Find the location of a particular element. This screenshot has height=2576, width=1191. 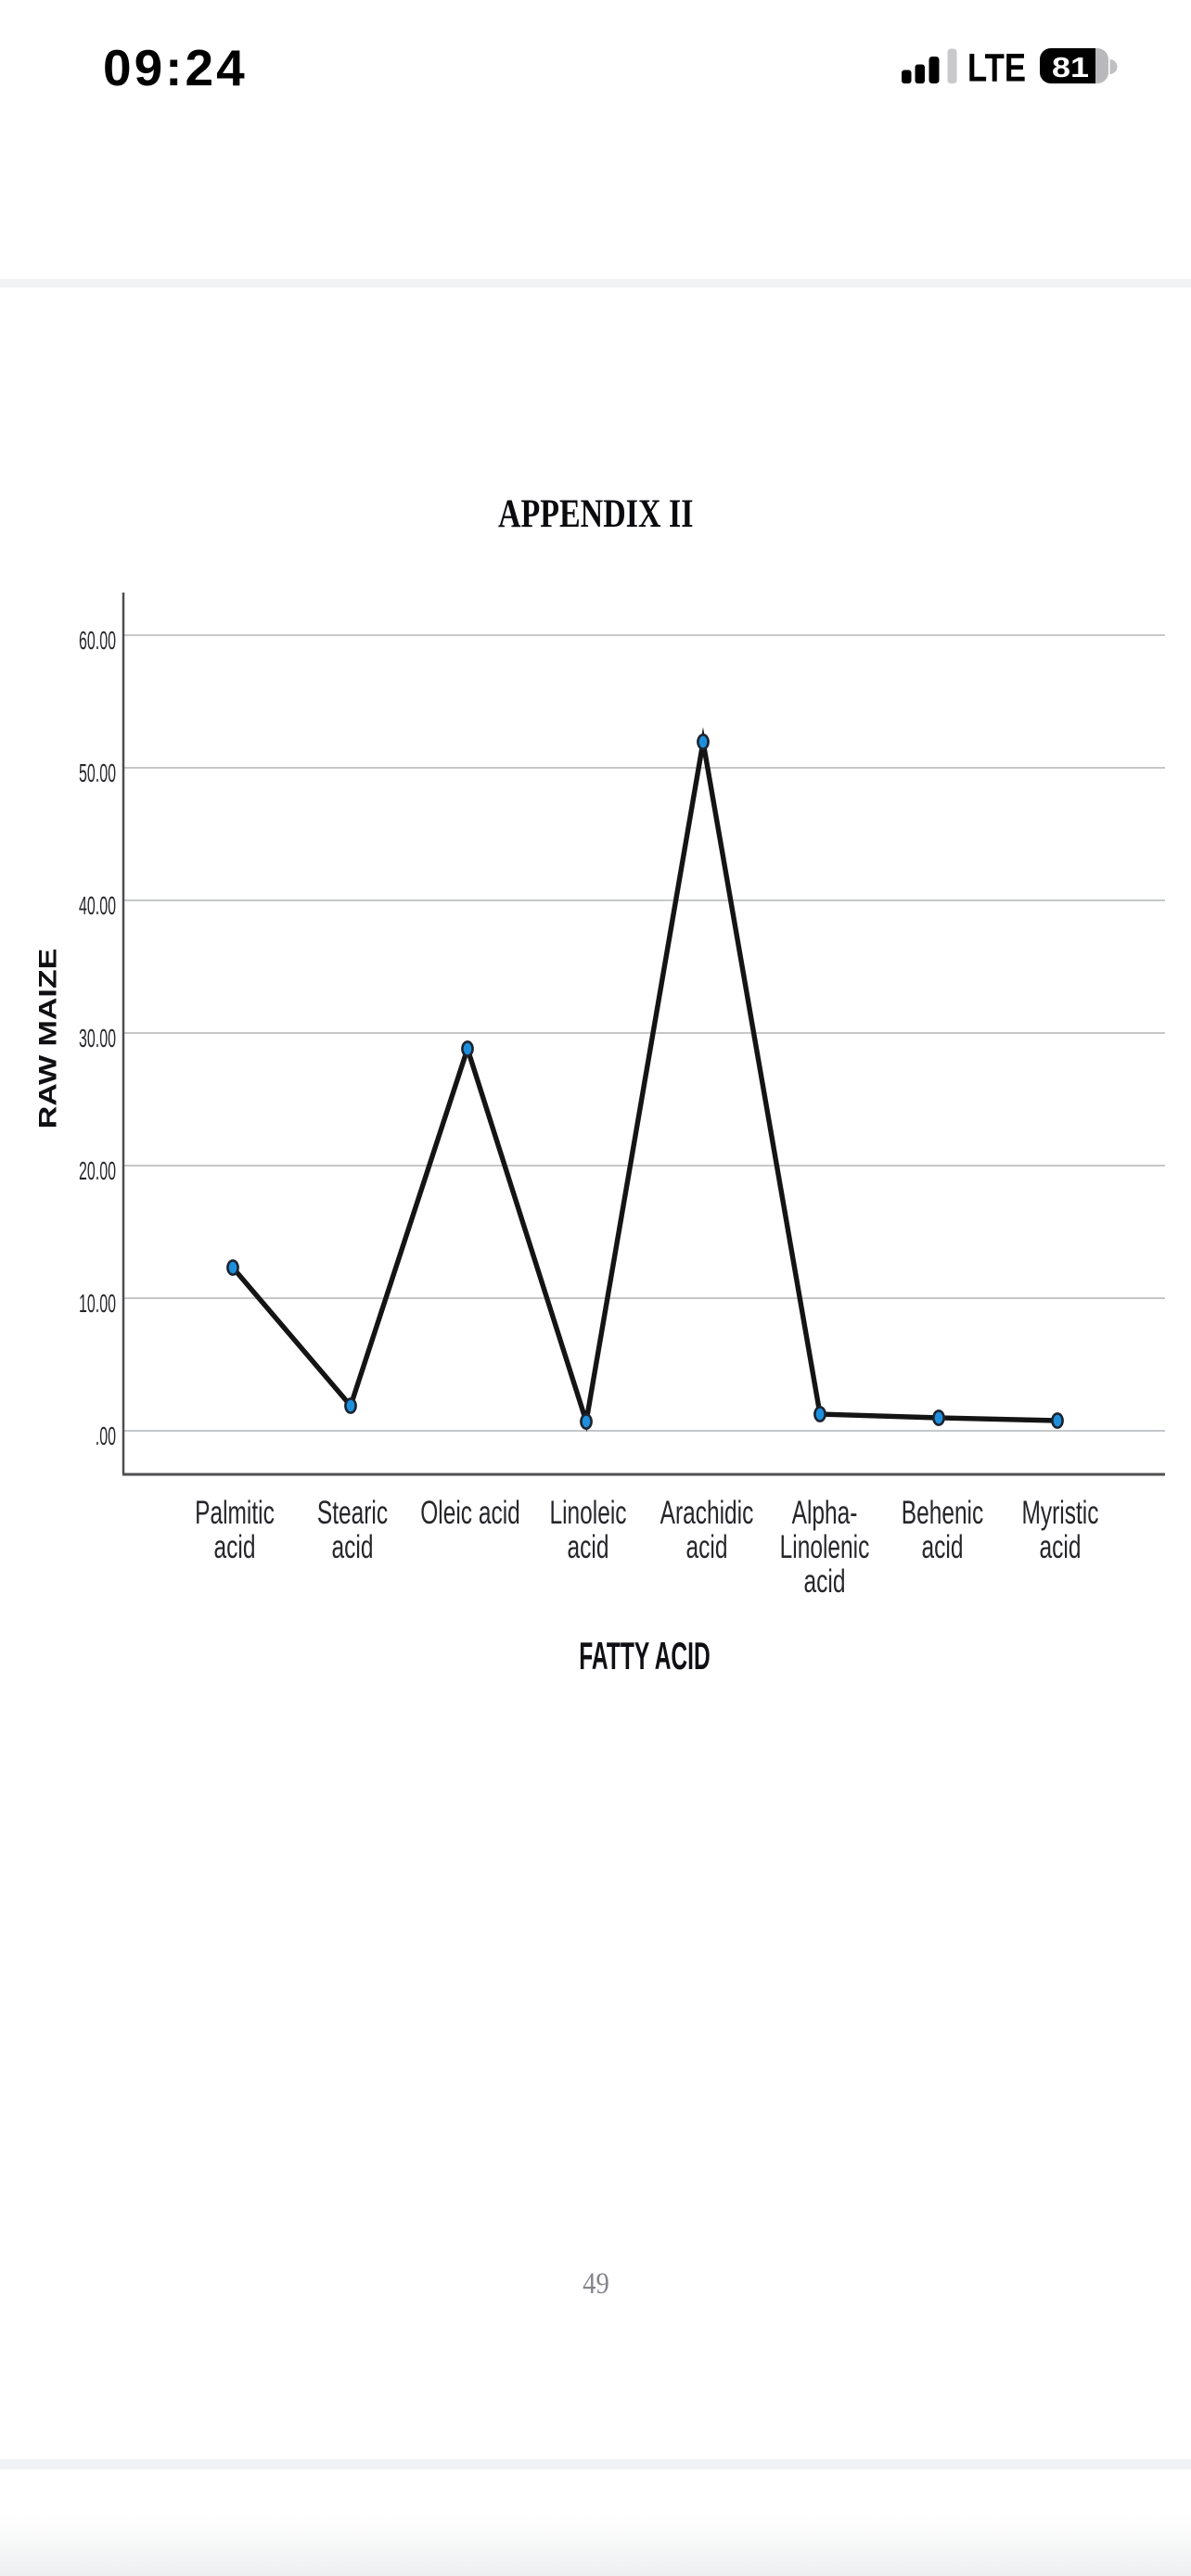

svg-text: Behenic is located at coordinates (942, 1513).